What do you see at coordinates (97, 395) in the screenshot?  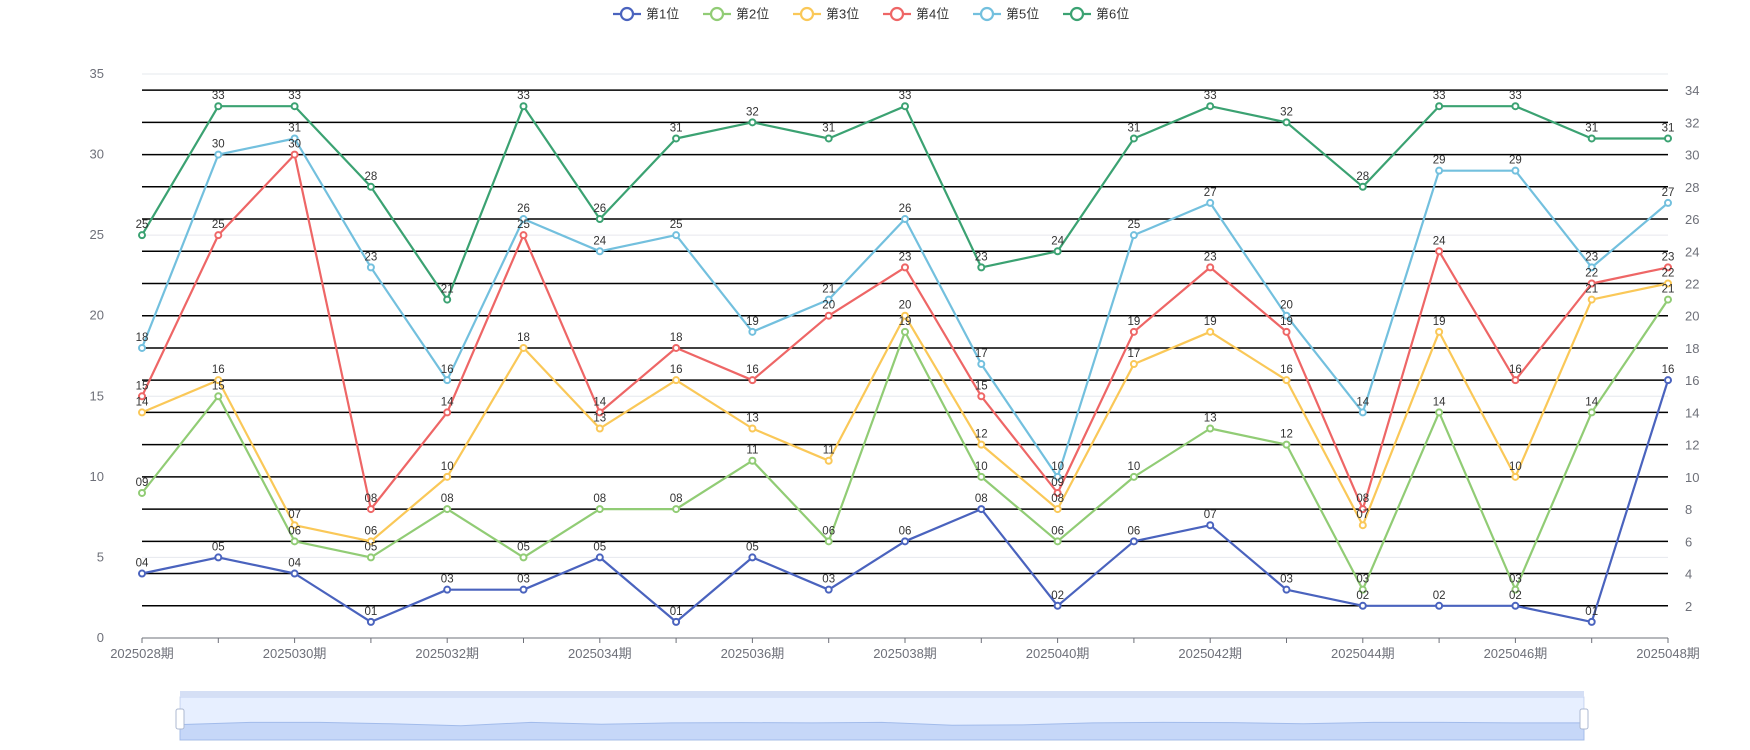 I see `left-axis-tick-label: 15` at bounding box center [97, 395].